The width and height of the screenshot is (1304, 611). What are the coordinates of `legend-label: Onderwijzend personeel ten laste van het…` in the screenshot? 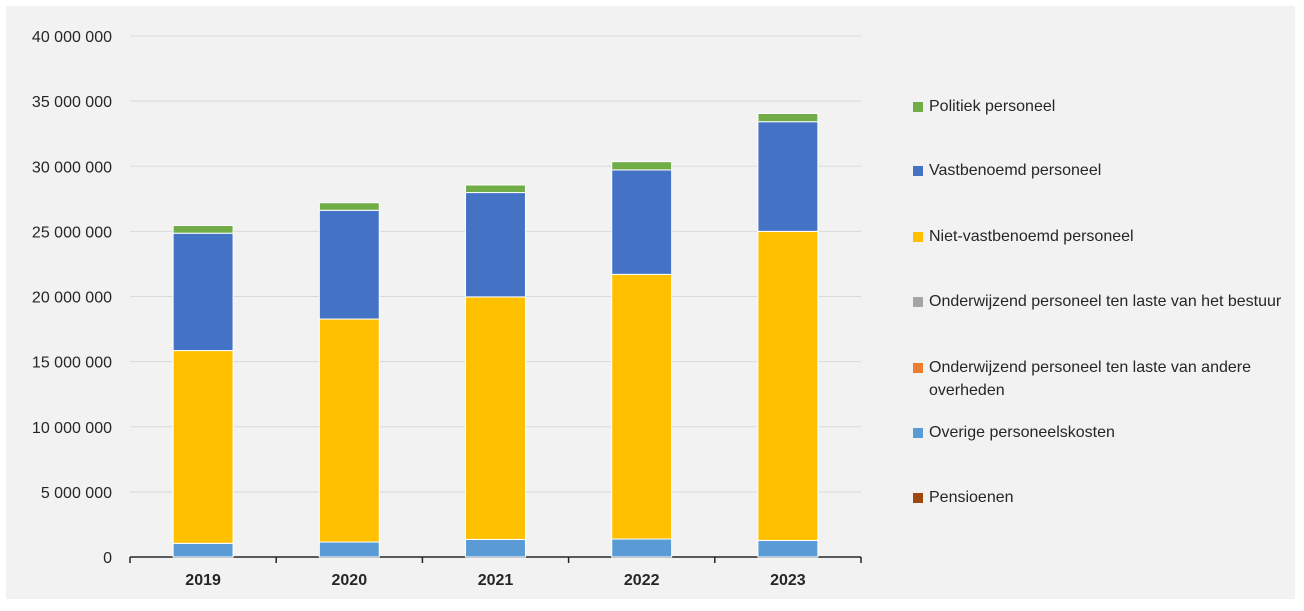 It's located at (1105, 301).